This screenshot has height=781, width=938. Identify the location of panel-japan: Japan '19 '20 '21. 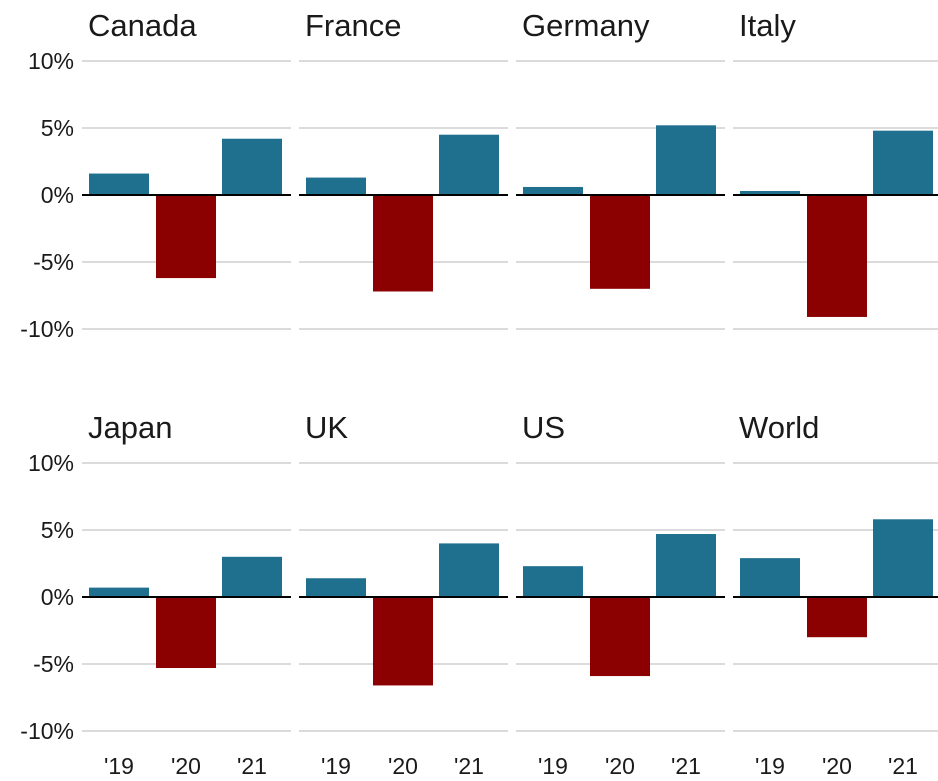
(186, 594).